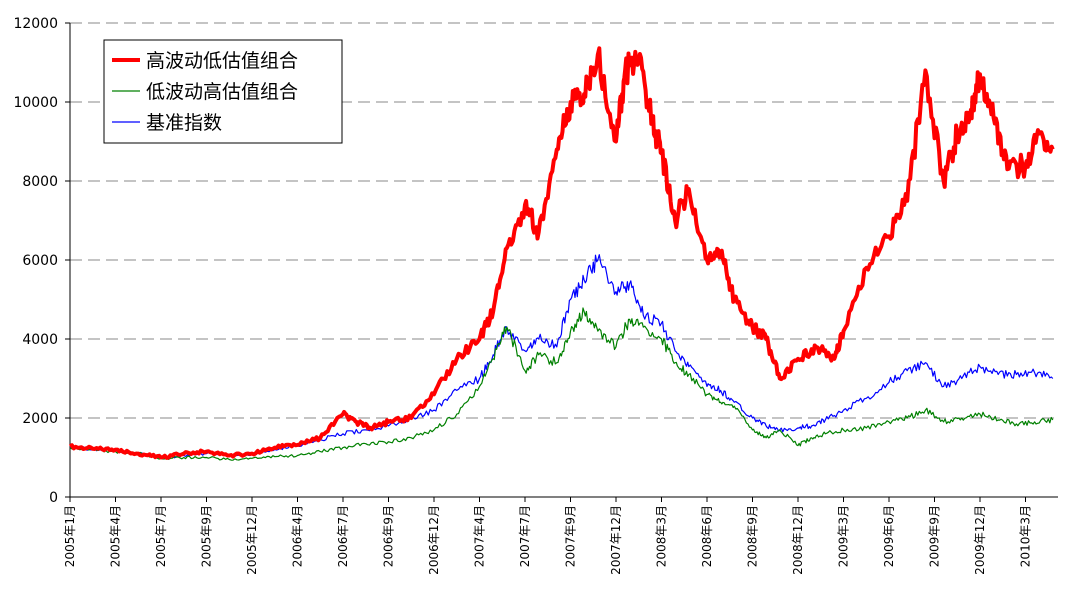 The height and width of the screenshot is (600, 1068). What do you see at coordinates (616, 540) in the screenshot?
I see `x-tick-label: 2007年12月` at bounding box center [616, 540].